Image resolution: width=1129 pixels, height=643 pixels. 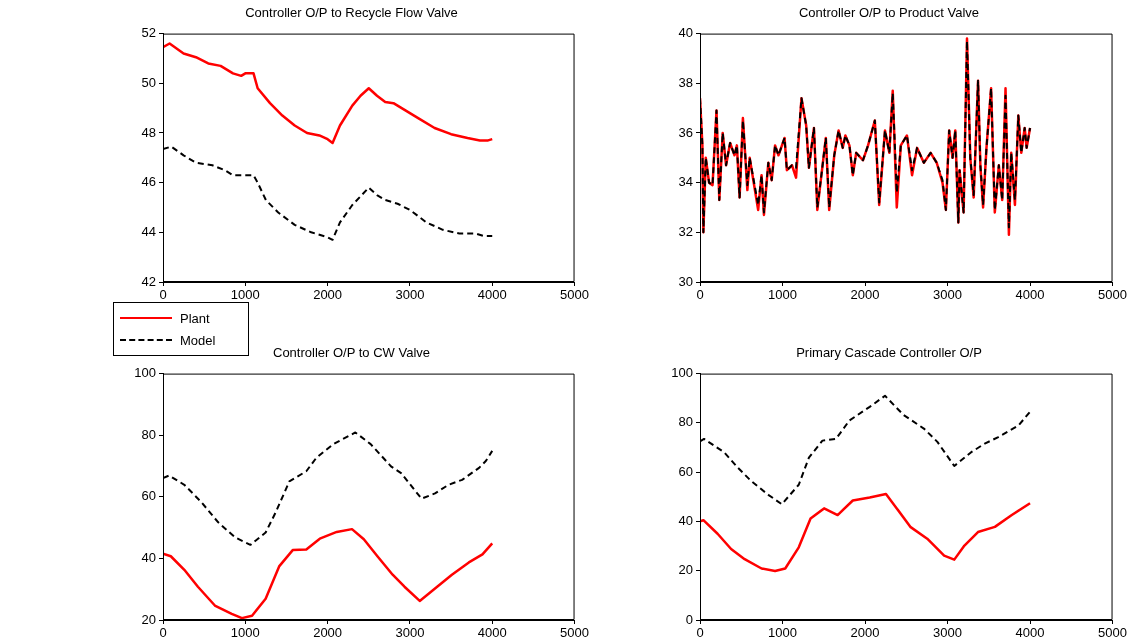 I want to click on chart-title: Primary Cascade Controller O/P, so click(x=889, y=353).